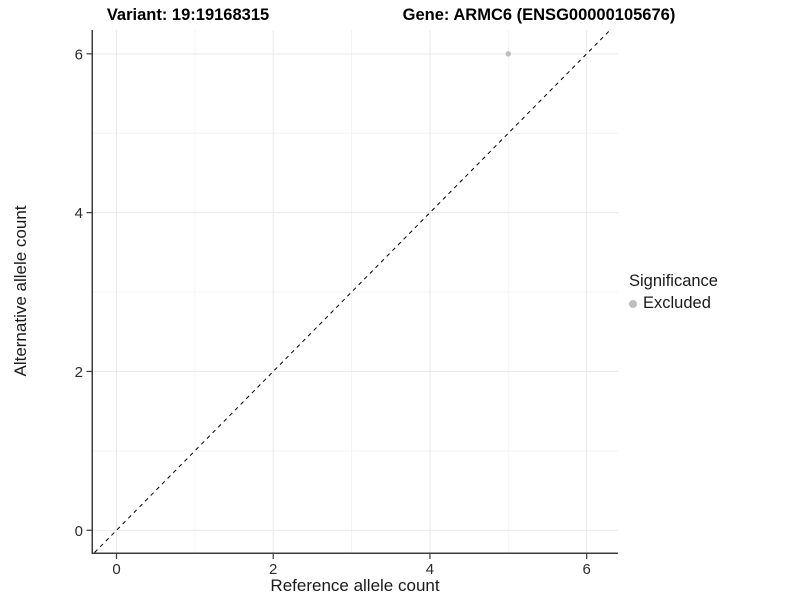 The height and width of the screenshot is (600, 800). I want to click on x-tick-label: 2, so click(273, 569).